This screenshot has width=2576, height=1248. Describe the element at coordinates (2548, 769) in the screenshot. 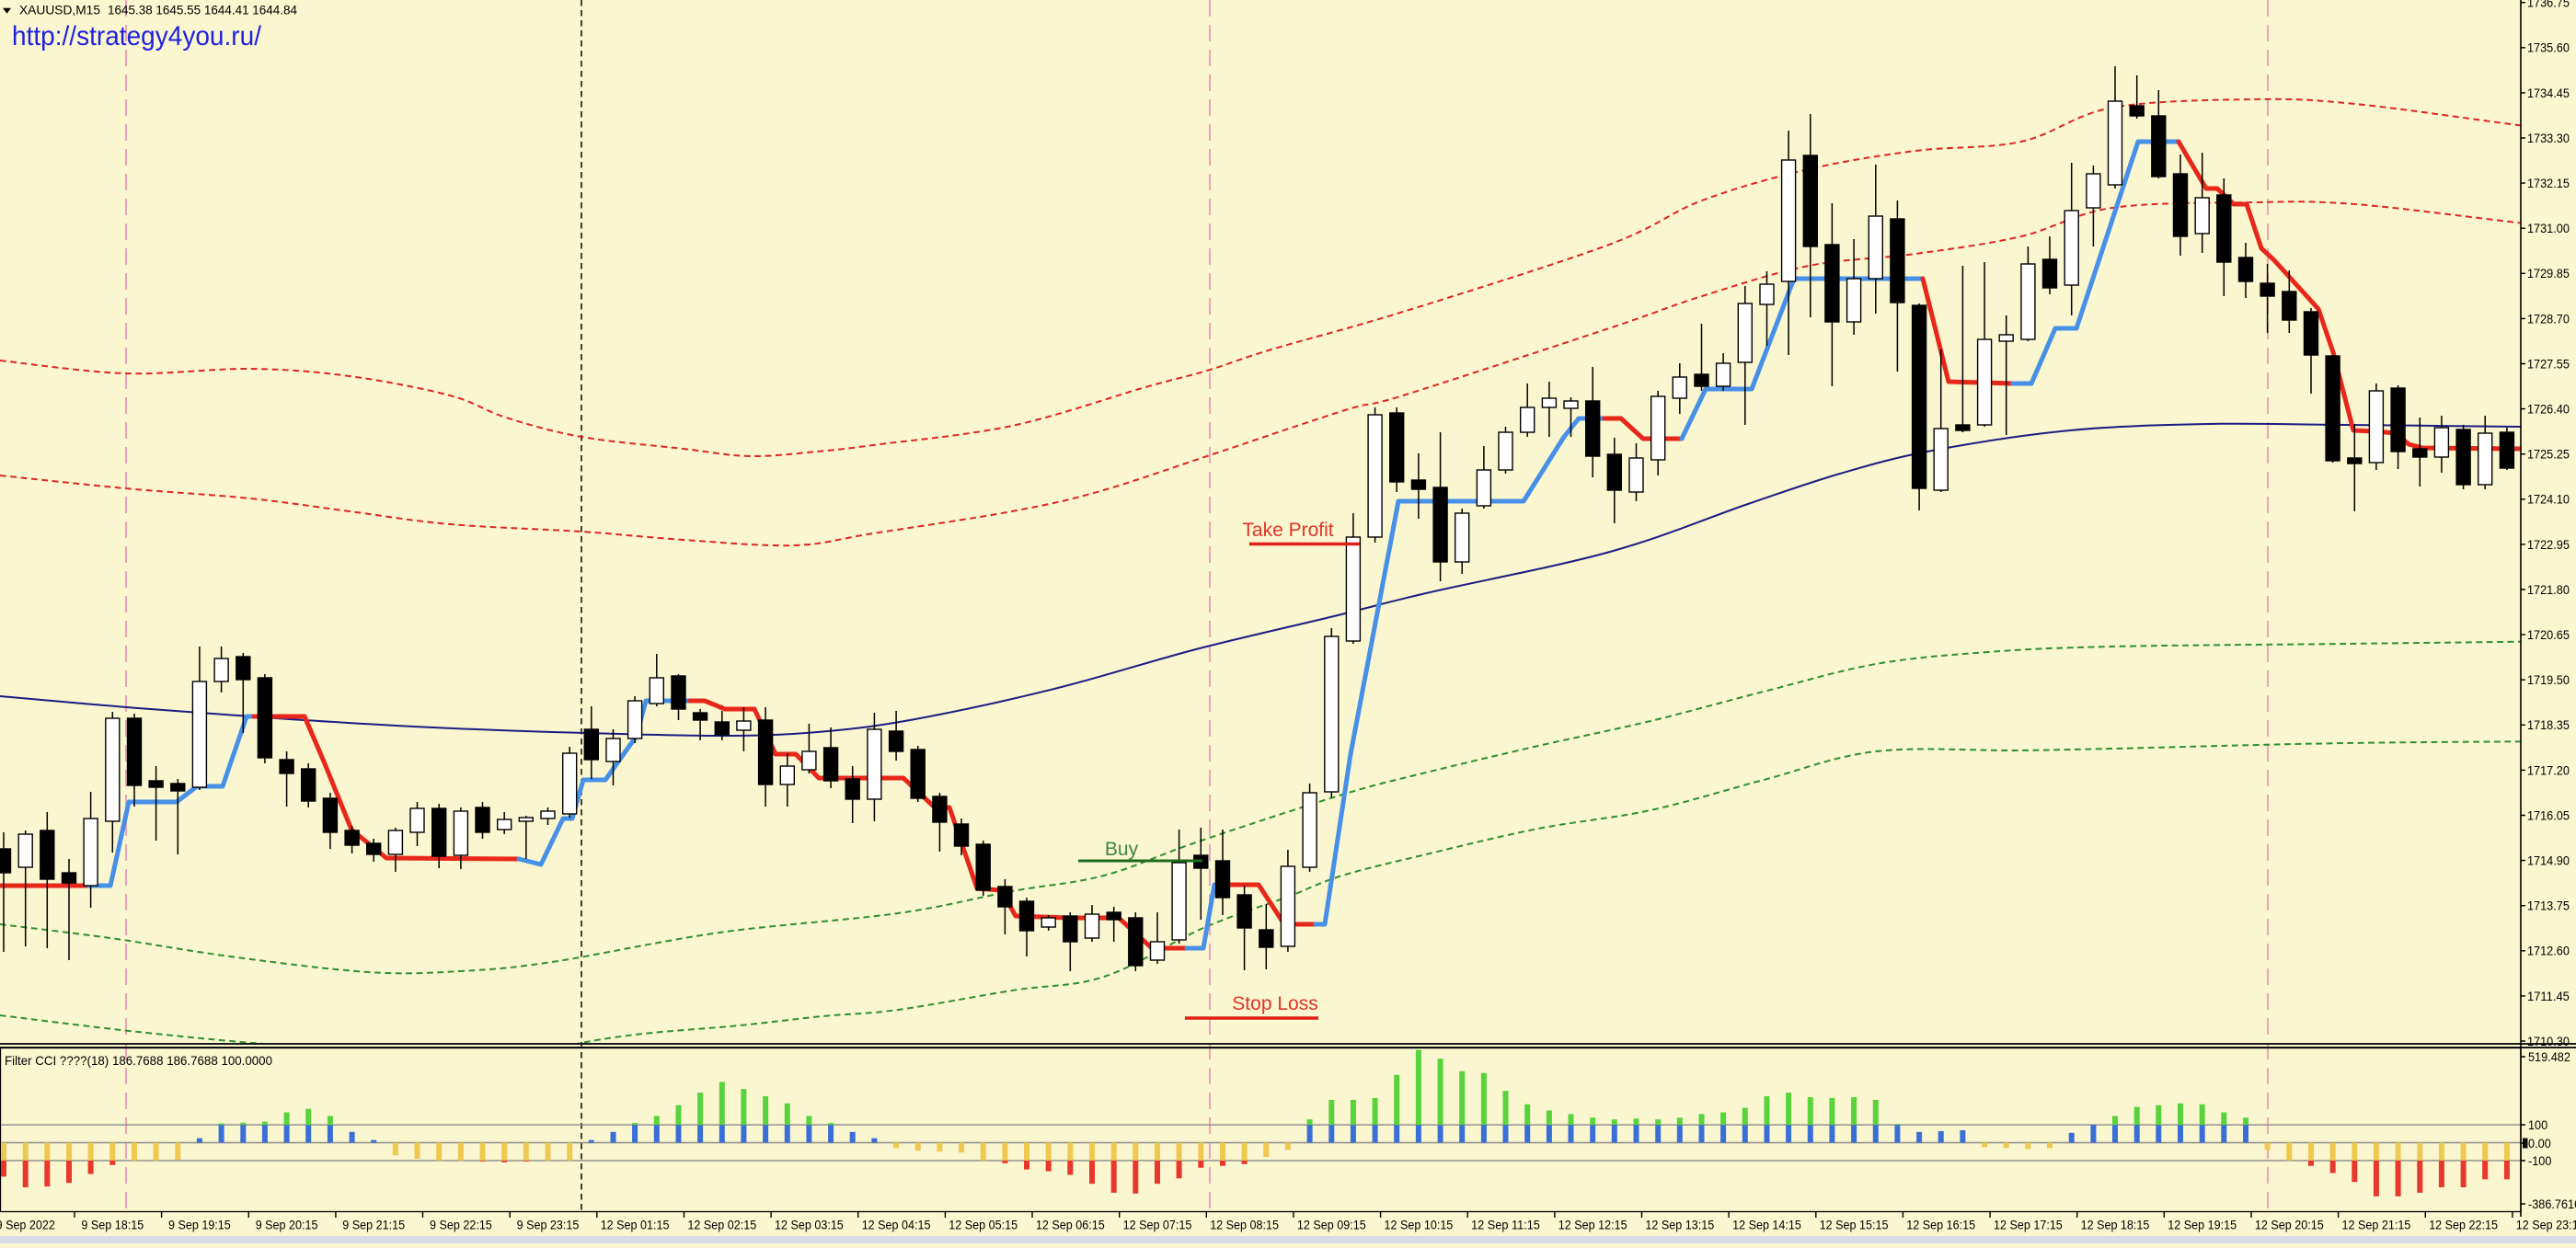

I see `svg-text: 1717.20` at that location.